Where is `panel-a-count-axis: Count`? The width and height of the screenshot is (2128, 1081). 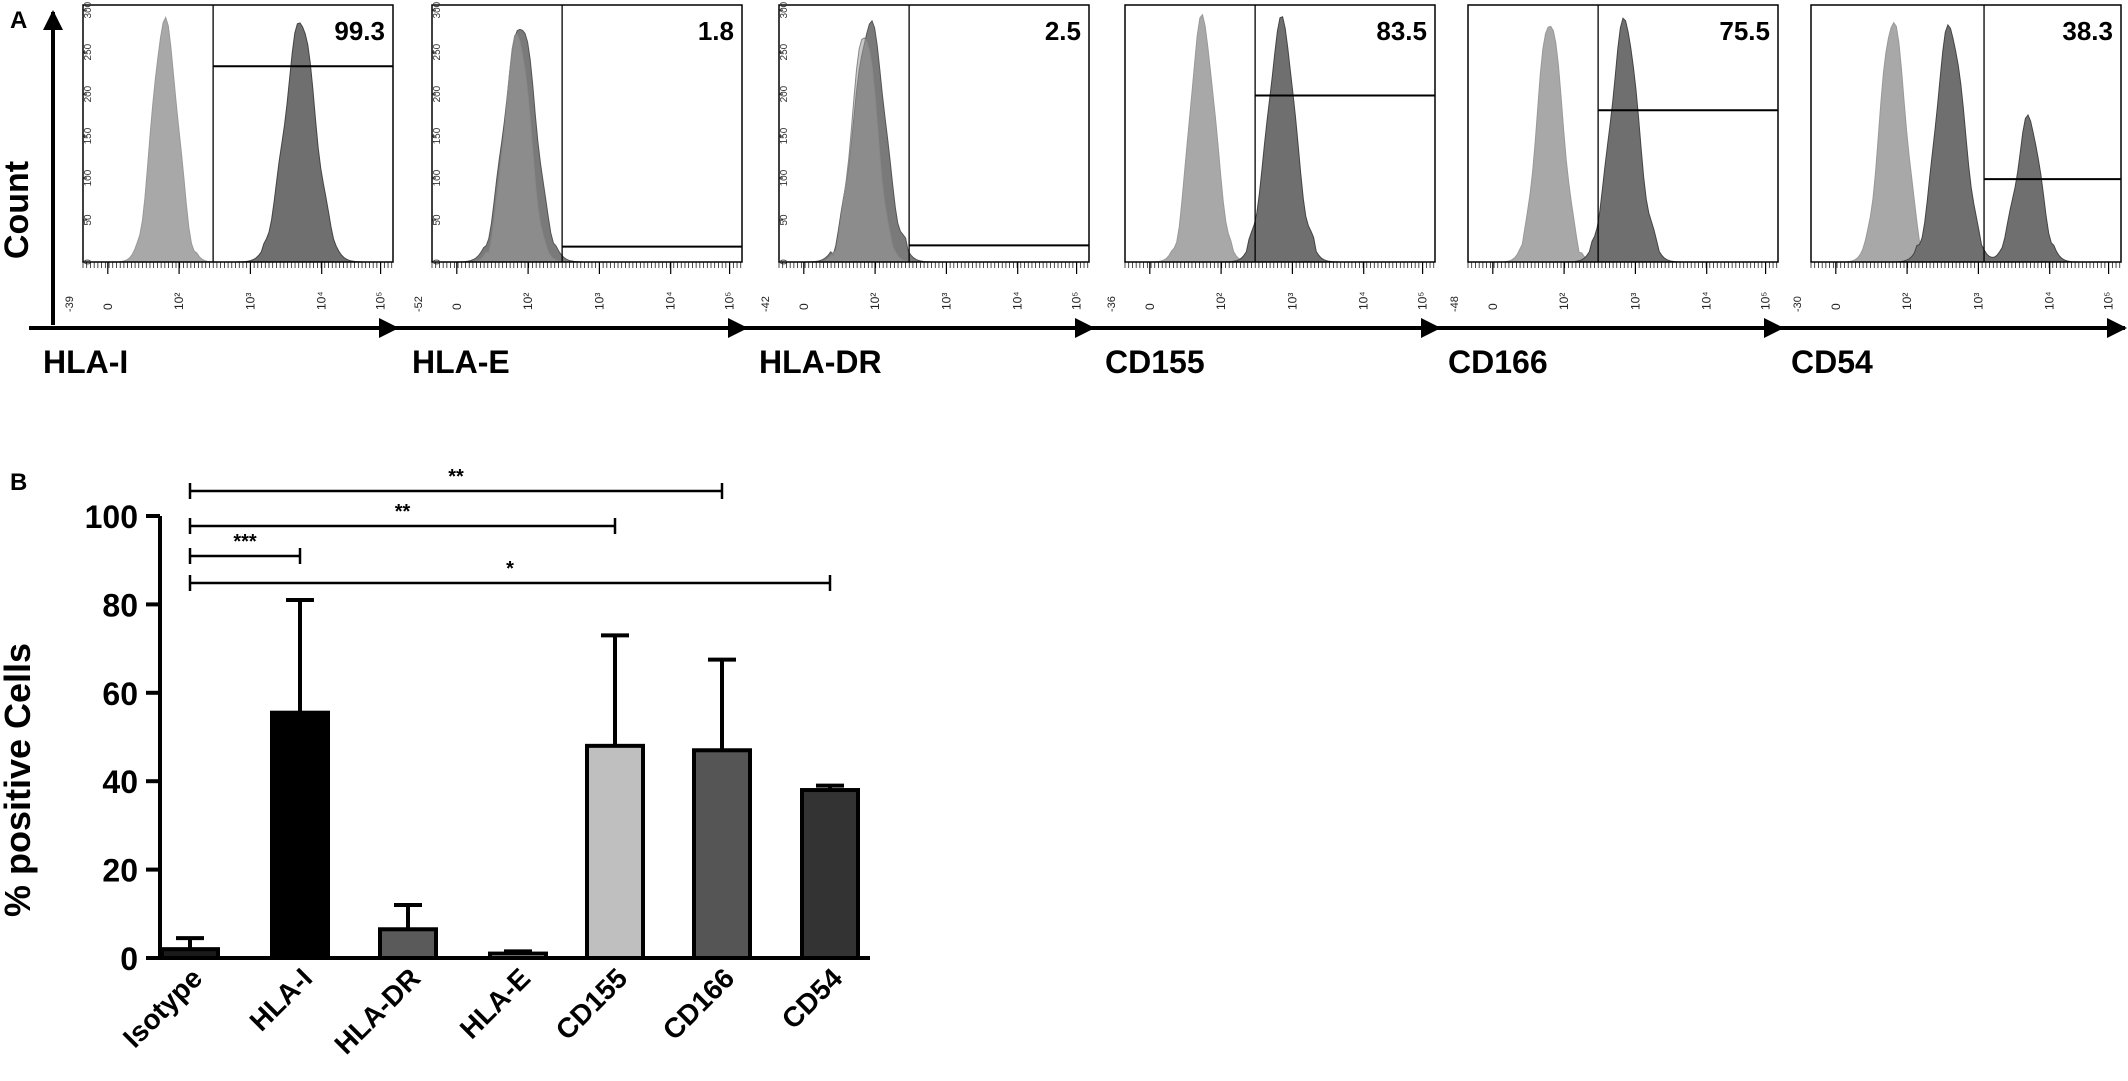 panel-a-count-axis: Count is located at coordinates (31, 167).